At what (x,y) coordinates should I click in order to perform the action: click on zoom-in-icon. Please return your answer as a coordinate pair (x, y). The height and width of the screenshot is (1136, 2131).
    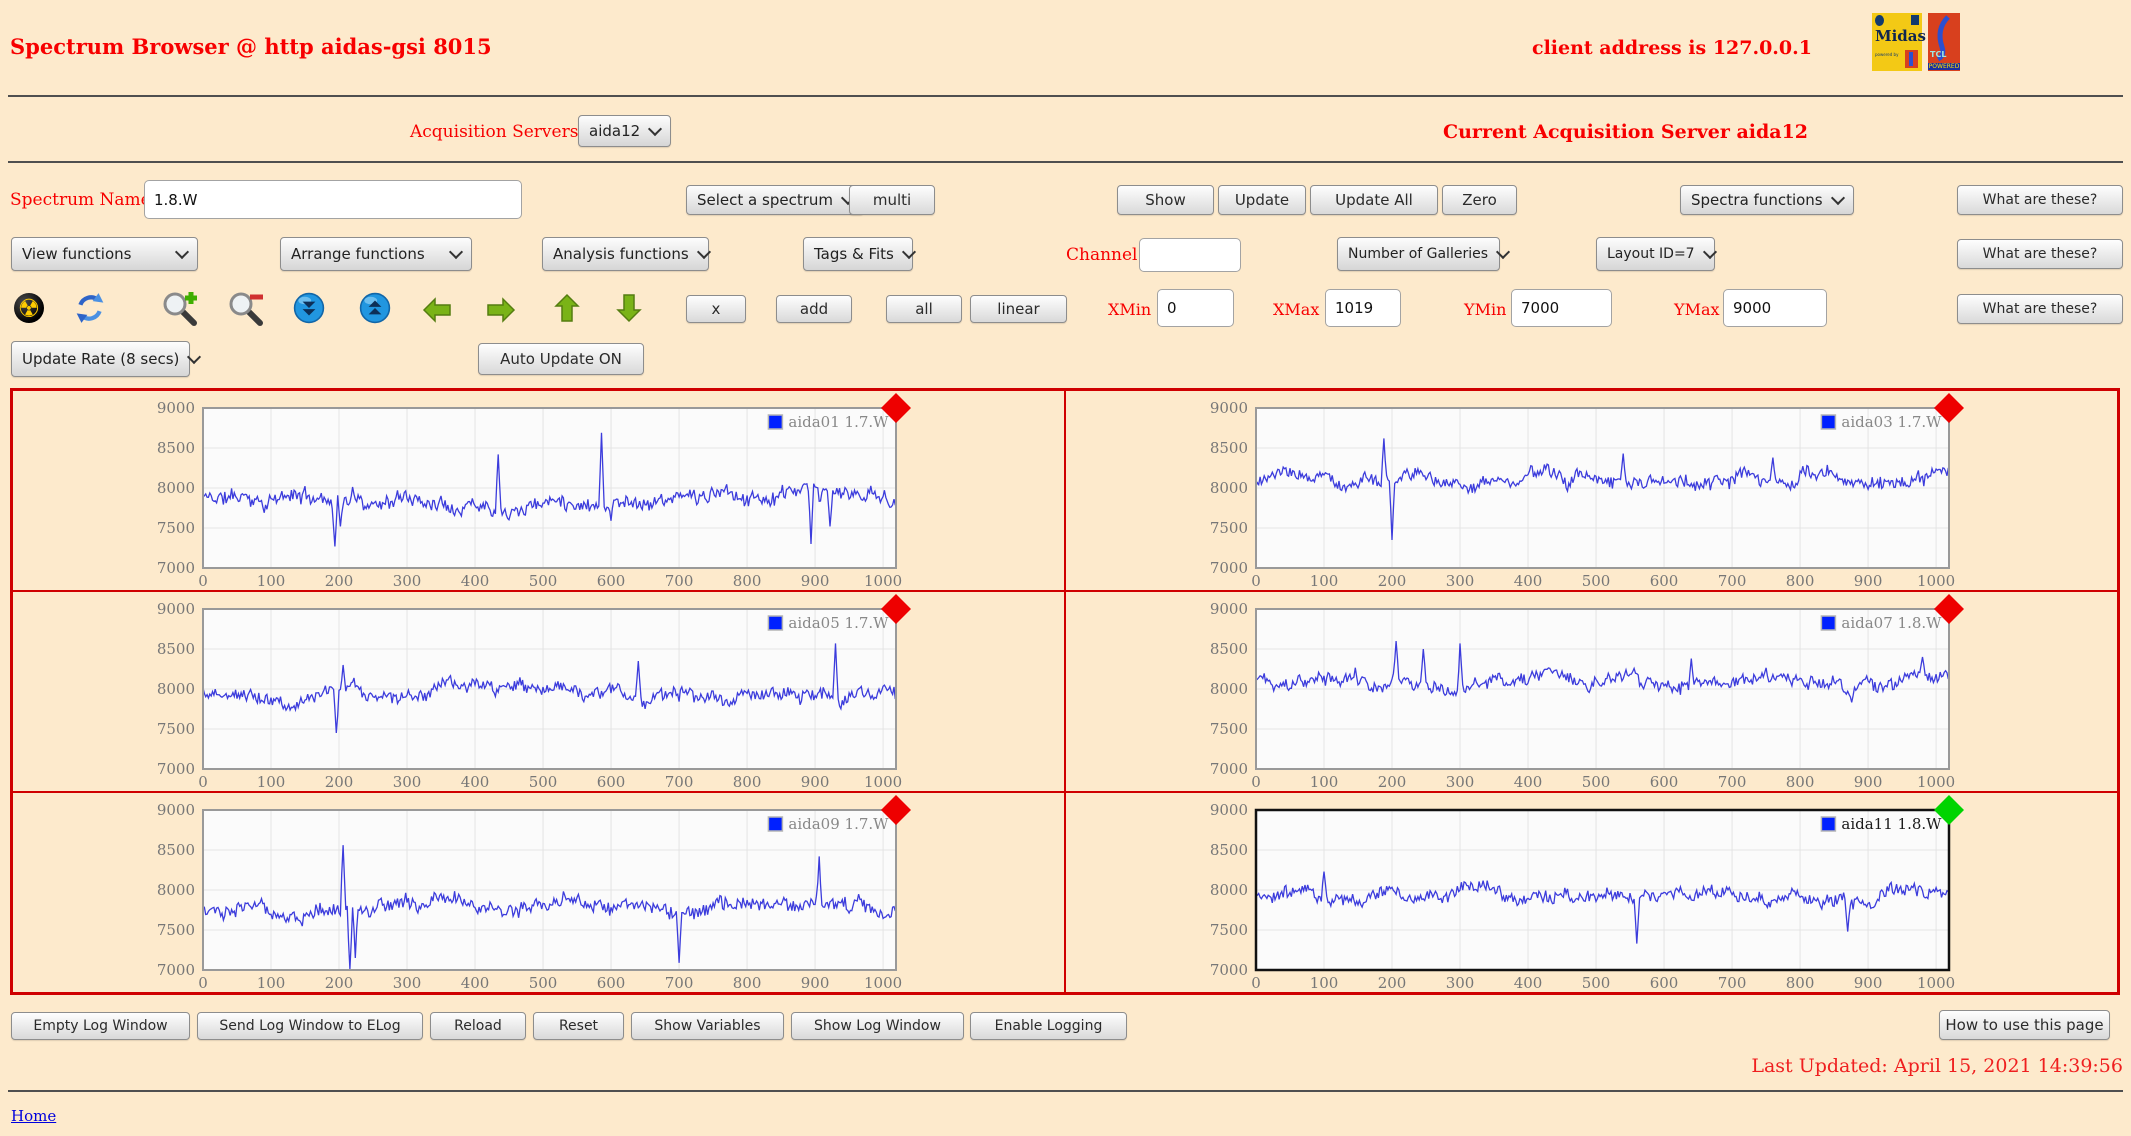
    Looking at the image, I should click on (180, 309).